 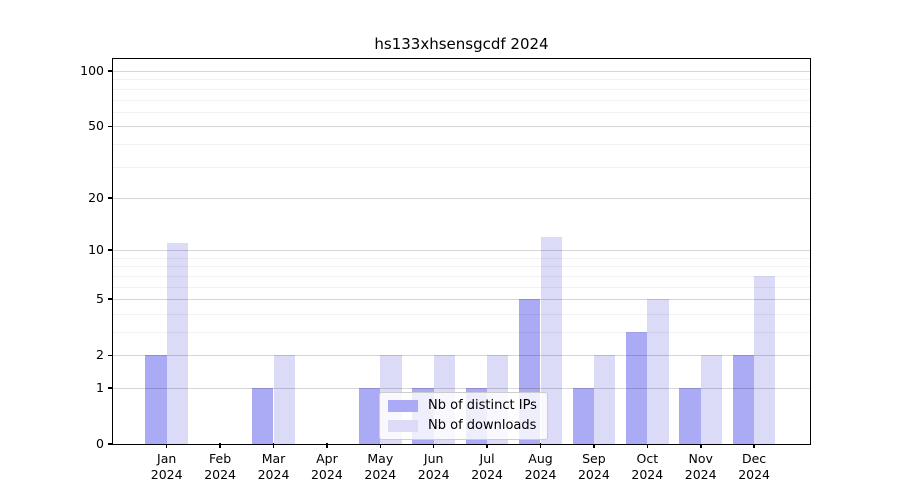 What do you see at coordinates (482, 405) in the screenshot?
I see `legend-label-distinct-ips: Nb of distinct IPs` at bounding box center [482, 405].